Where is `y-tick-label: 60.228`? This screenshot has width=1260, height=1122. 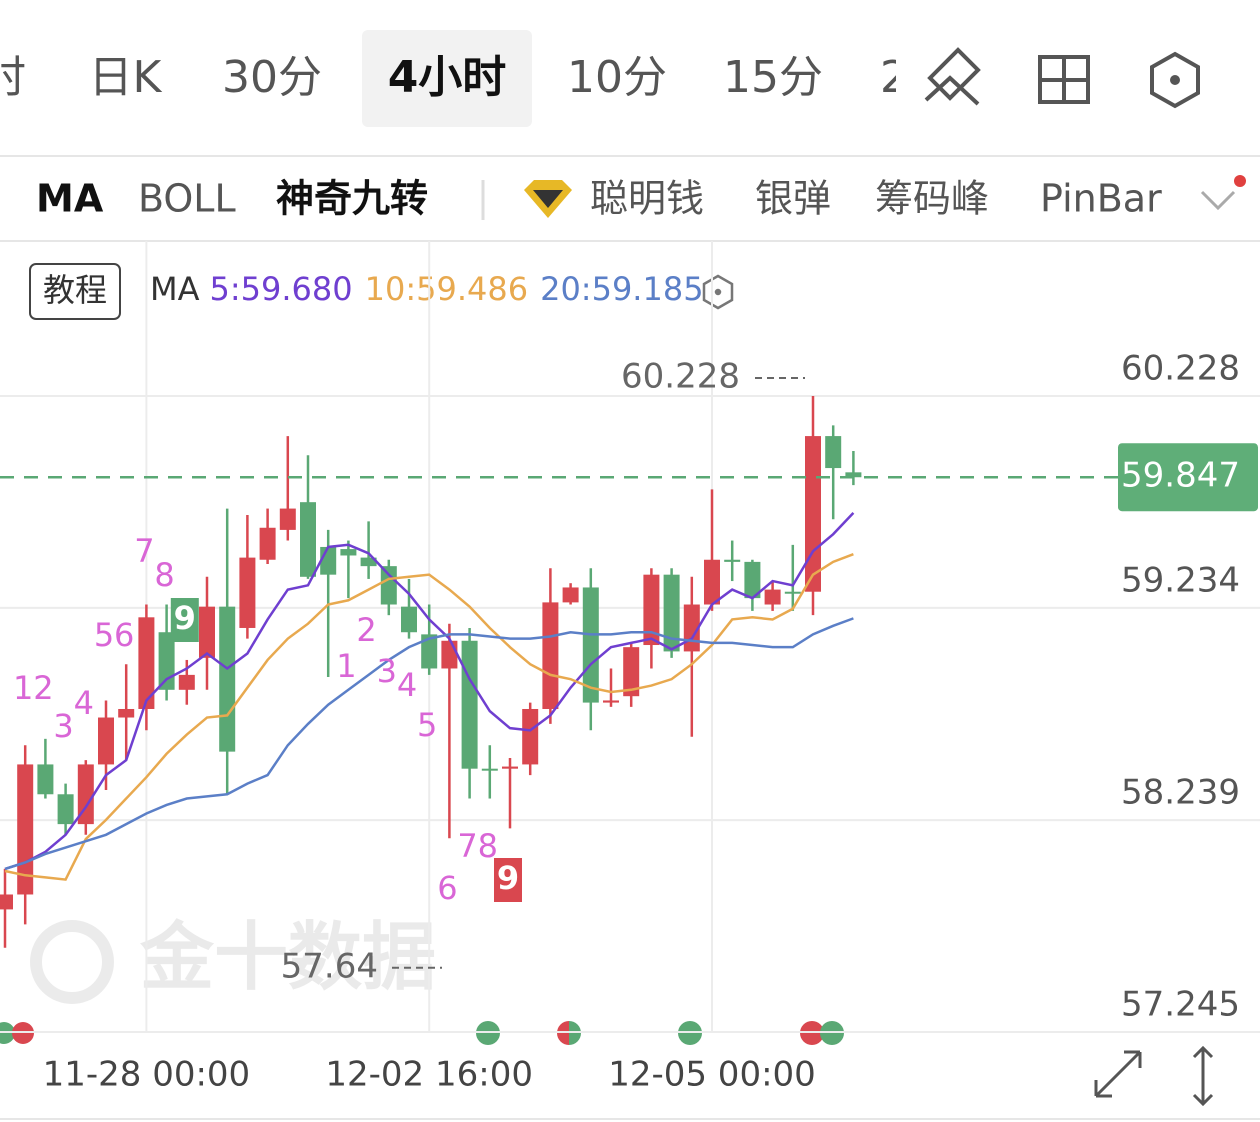 y-tick-label: 60.228 is located at coordinates (1180, 369).